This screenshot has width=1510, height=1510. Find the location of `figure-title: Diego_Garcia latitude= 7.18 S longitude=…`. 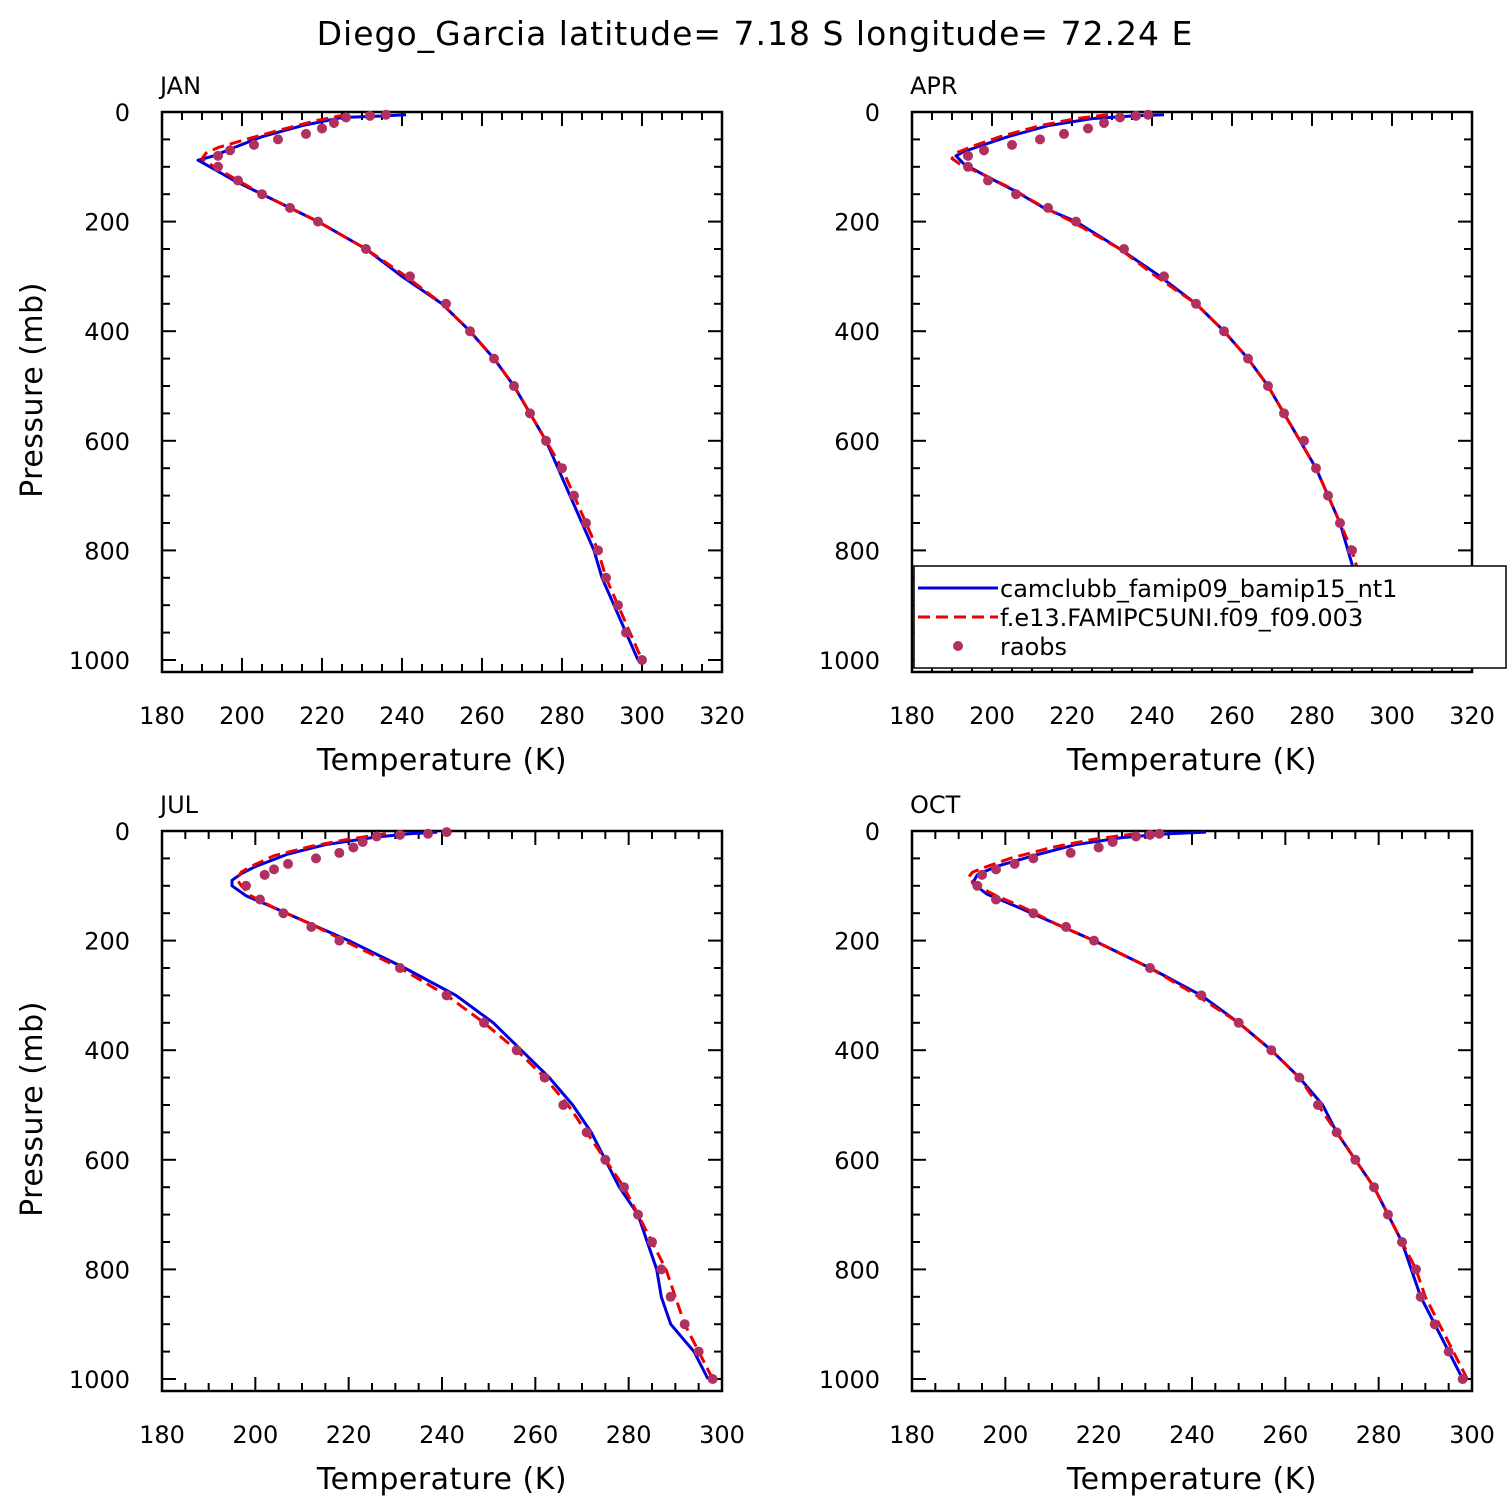

figure-title: Diego_Garcia latitude= 7.18 S longitude=… is located at coordinates (755, 33).